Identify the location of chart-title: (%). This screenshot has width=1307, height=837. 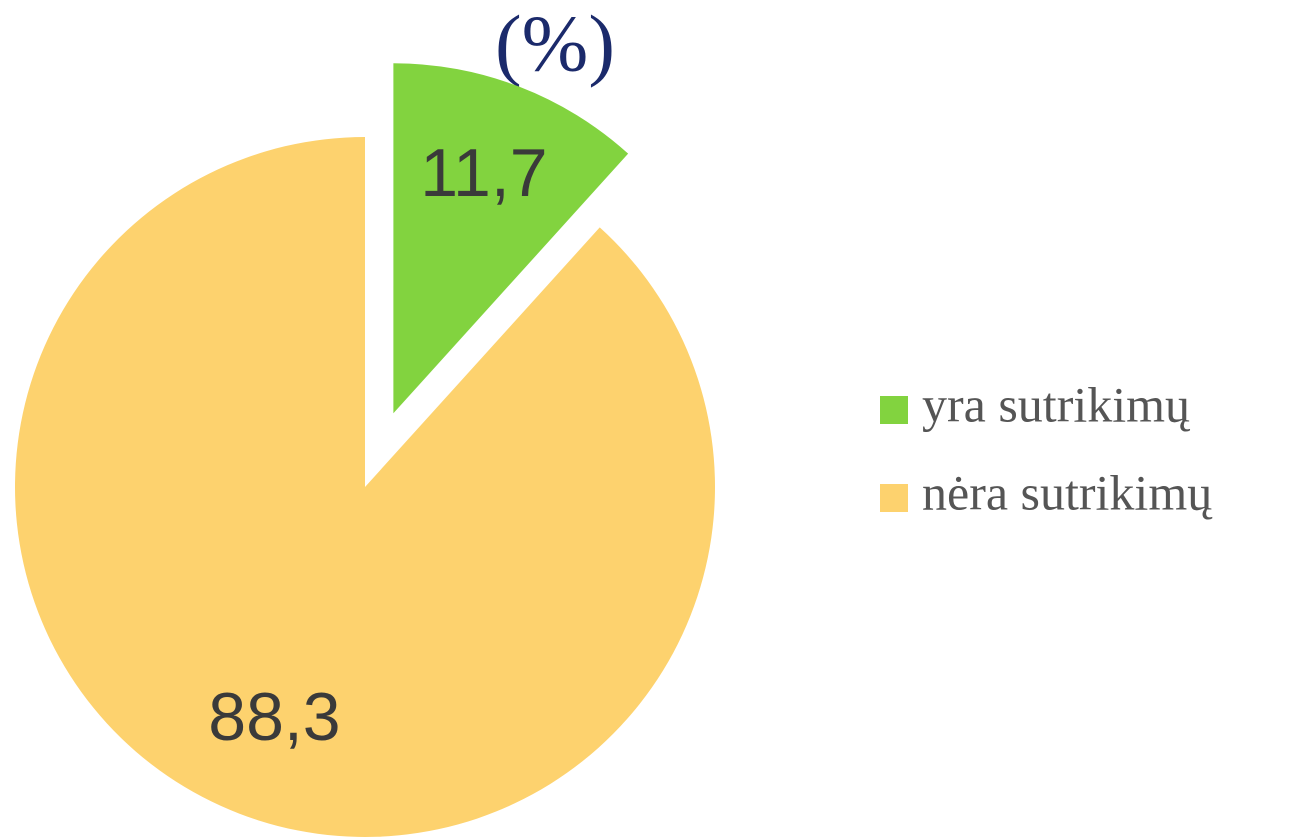
(555, 44).